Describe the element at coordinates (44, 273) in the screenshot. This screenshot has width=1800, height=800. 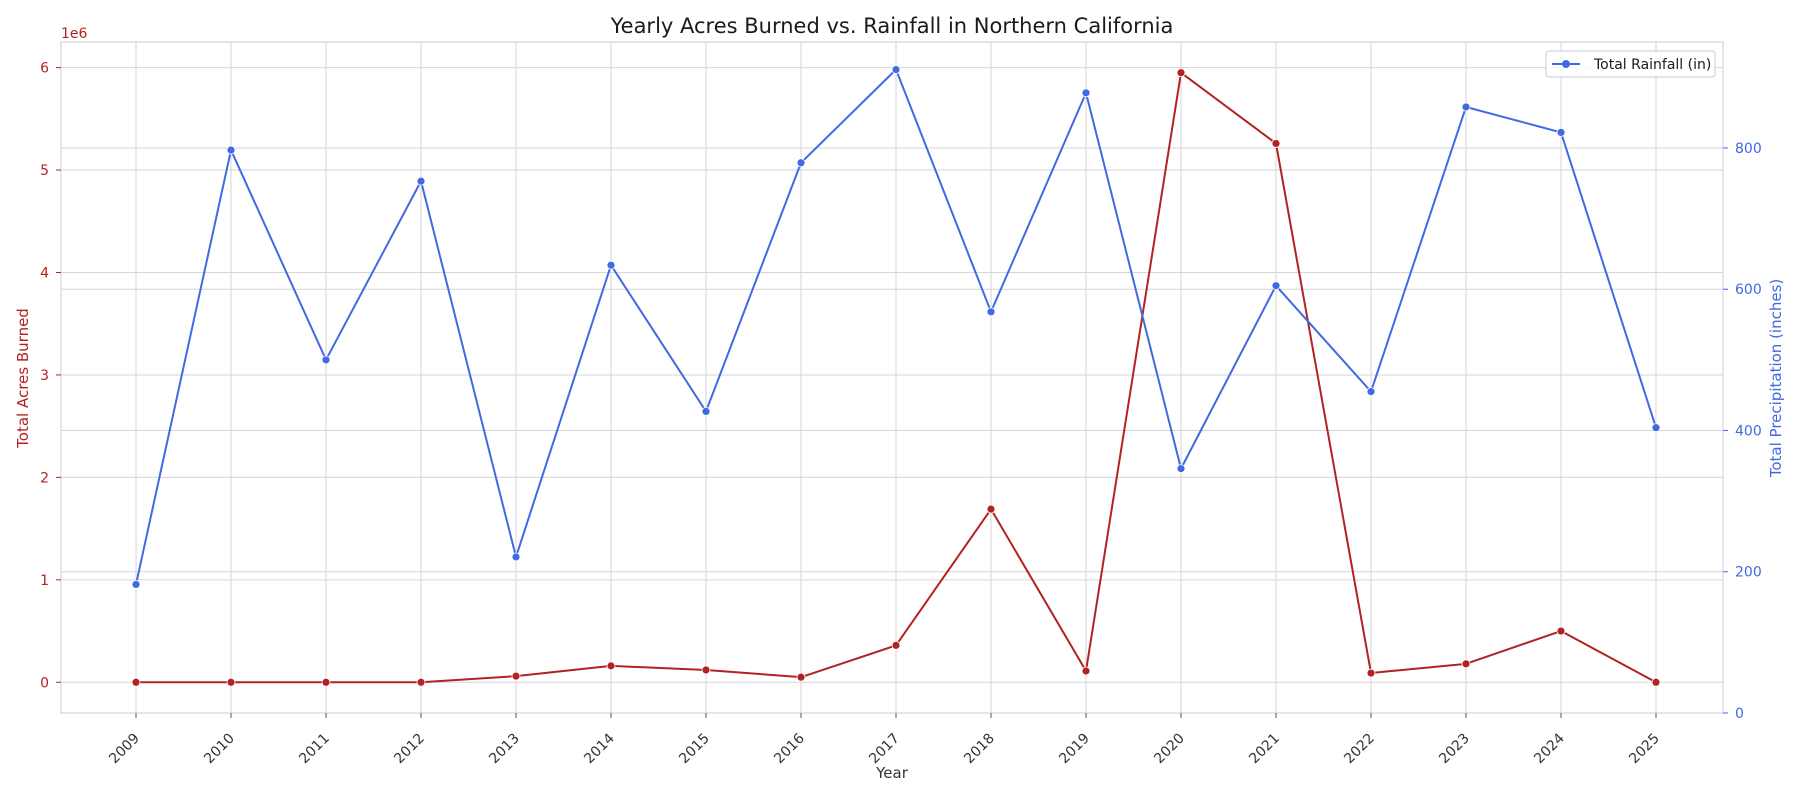
I see `left-y-tick-label: 4` at that location.